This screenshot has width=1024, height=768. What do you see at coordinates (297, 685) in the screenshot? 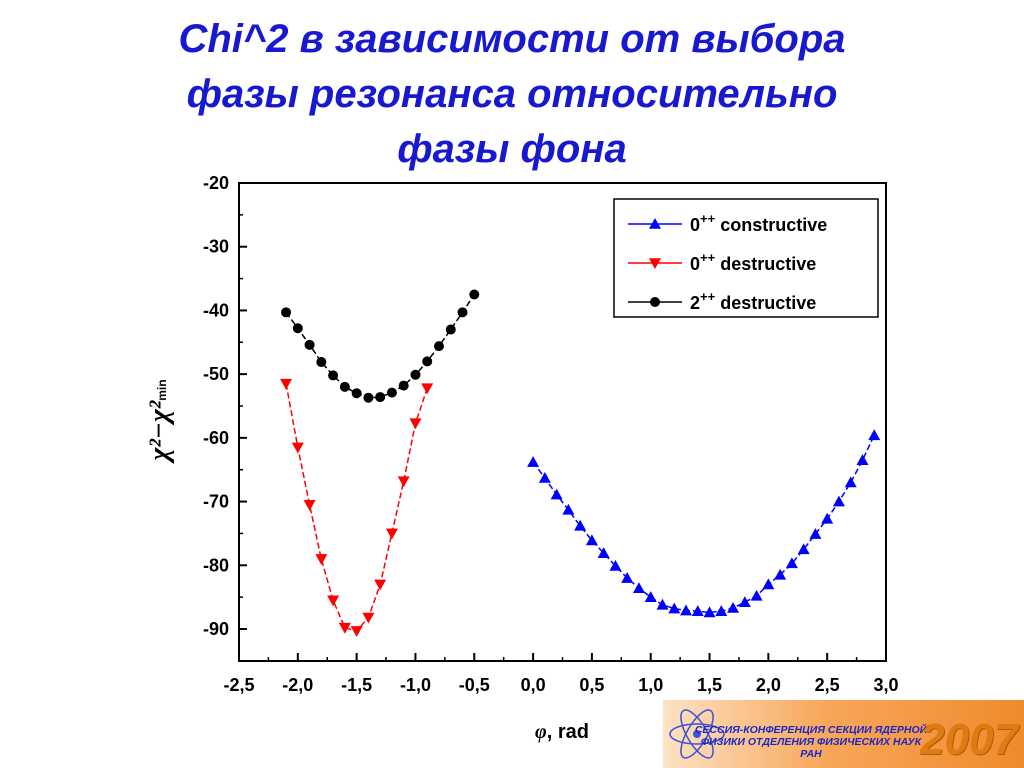
I see `x-tick-label: -2,0` at bounding box center [297, 685].